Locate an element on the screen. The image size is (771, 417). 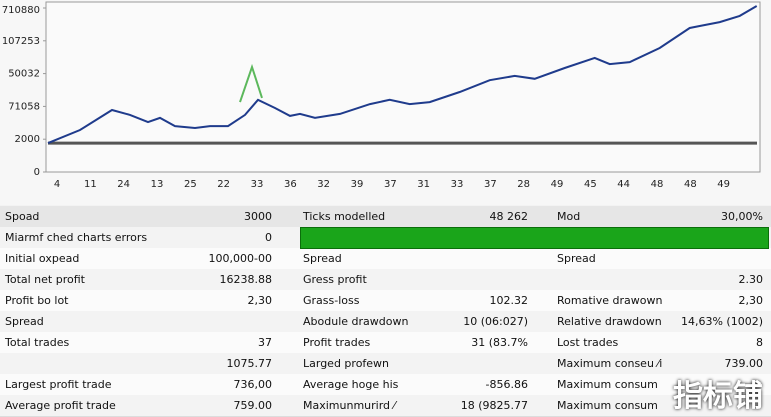
cell-value: 1075.77 is located at coordinates (249, 363).